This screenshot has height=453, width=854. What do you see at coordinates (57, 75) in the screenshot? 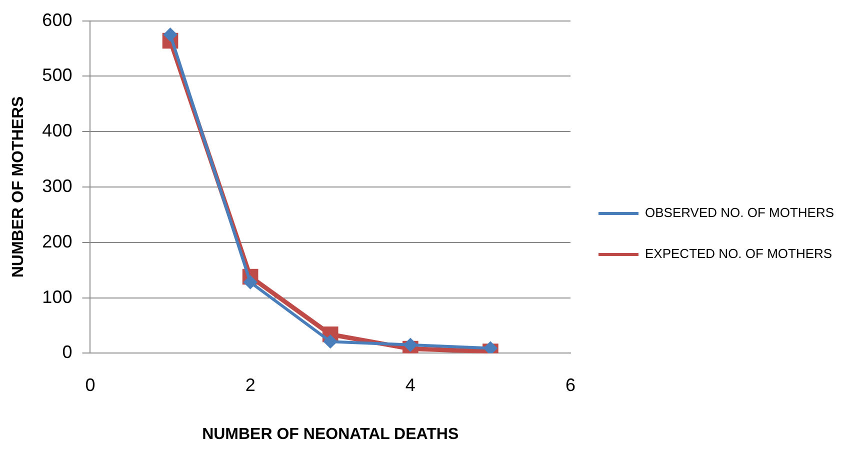
I see `y-tick-label: 500` at bounding box center [57, 75].